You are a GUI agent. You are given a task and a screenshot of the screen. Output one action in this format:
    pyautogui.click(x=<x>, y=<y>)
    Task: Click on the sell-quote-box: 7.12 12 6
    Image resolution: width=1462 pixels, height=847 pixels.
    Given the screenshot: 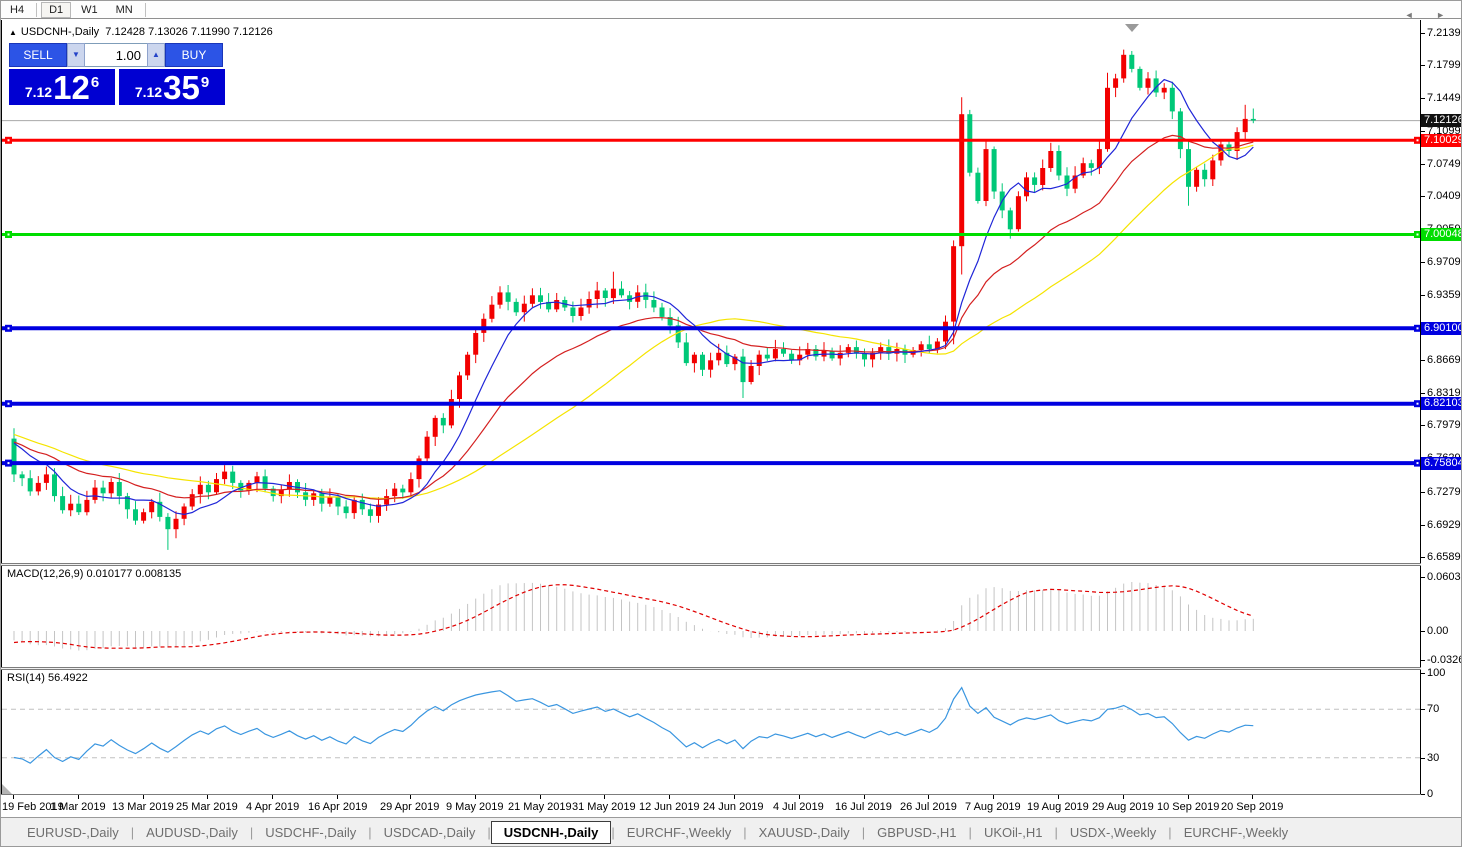 What is the action you would take?
    pyautogui.click(x=62, y=87)
    